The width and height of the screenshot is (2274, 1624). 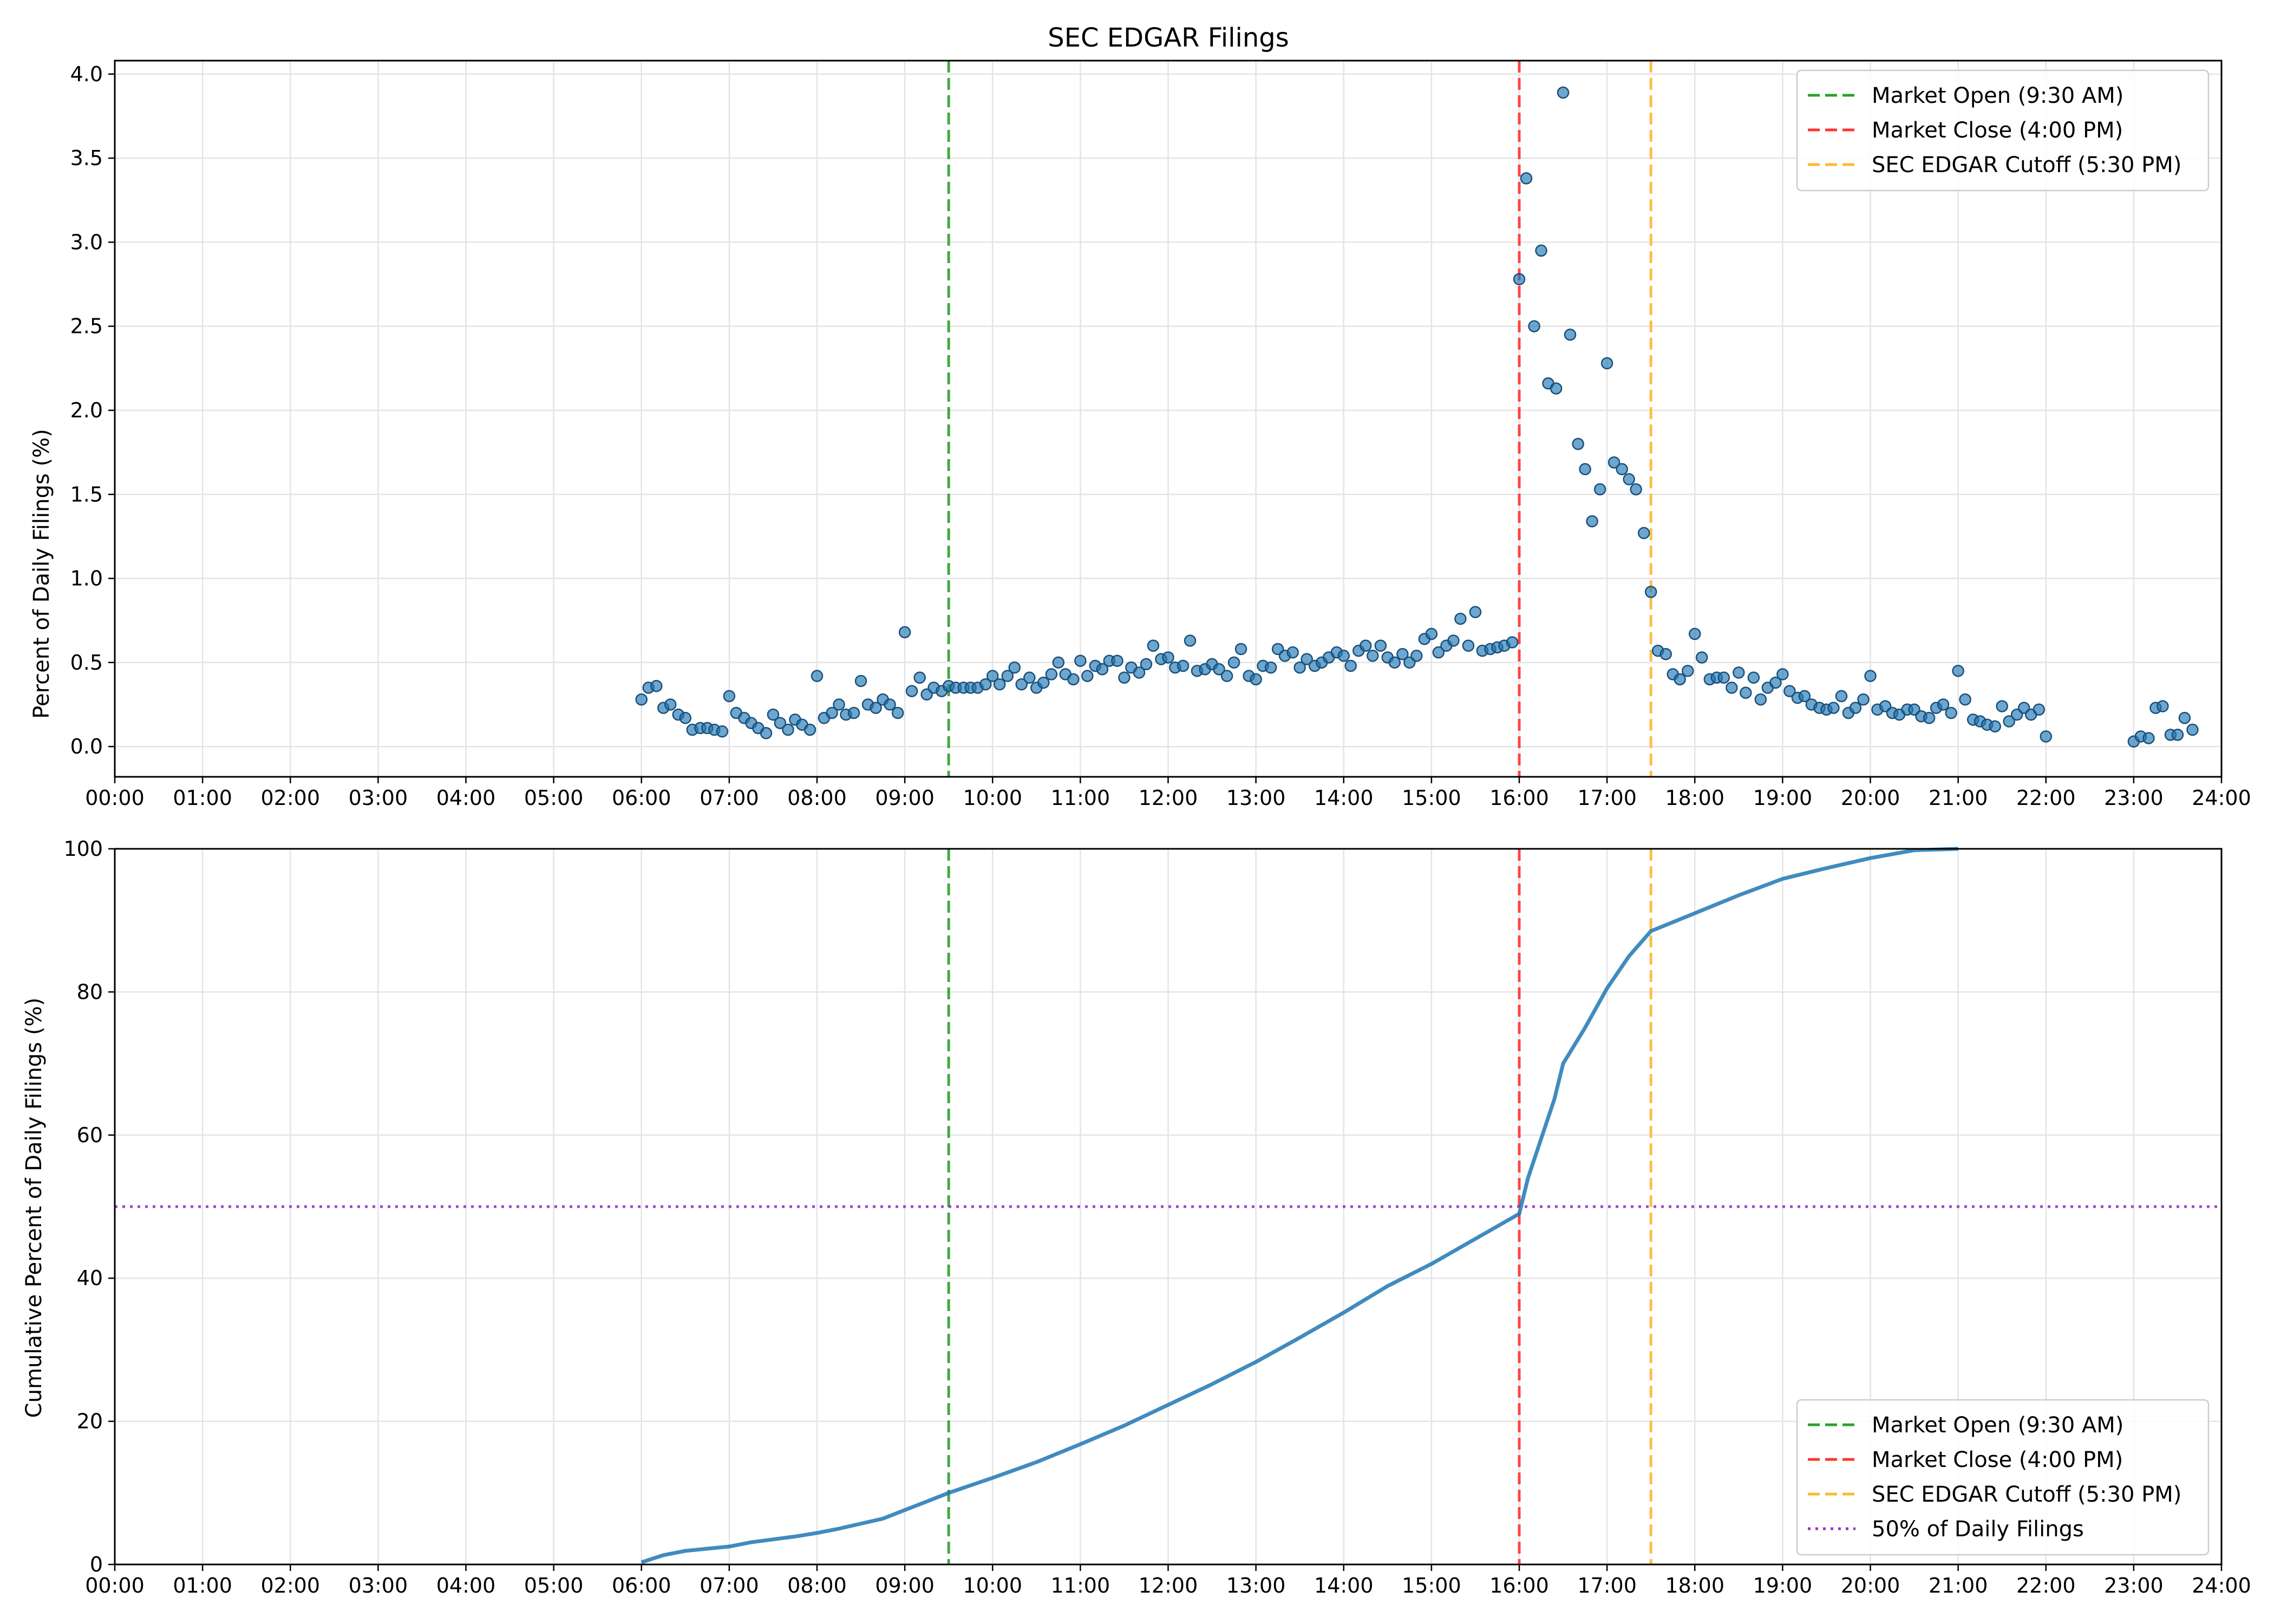 What do you see at coordinates (2222, 798) in the screenshot?
I see `x-tick-label: 24:00` at bounding box center [2222, 798].